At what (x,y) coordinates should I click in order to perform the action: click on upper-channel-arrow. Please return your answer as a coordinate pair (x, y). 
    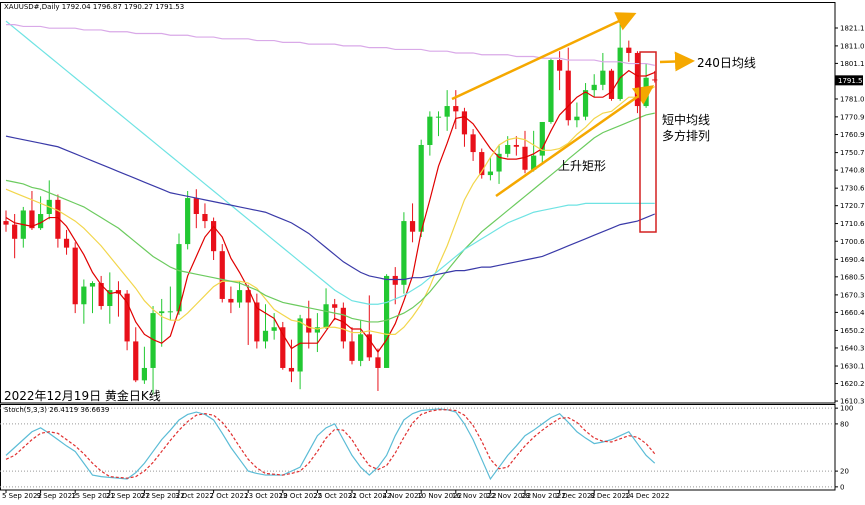
    Looking at the image, I should click on (544, 56).